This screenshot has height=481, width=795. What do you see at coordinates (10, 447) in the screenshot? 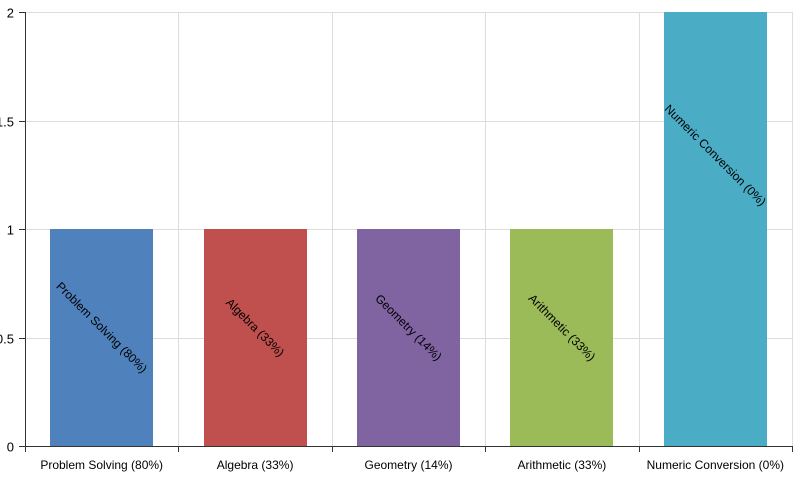
I see `y-tick-label: 0` at bounding box center [10, 447].